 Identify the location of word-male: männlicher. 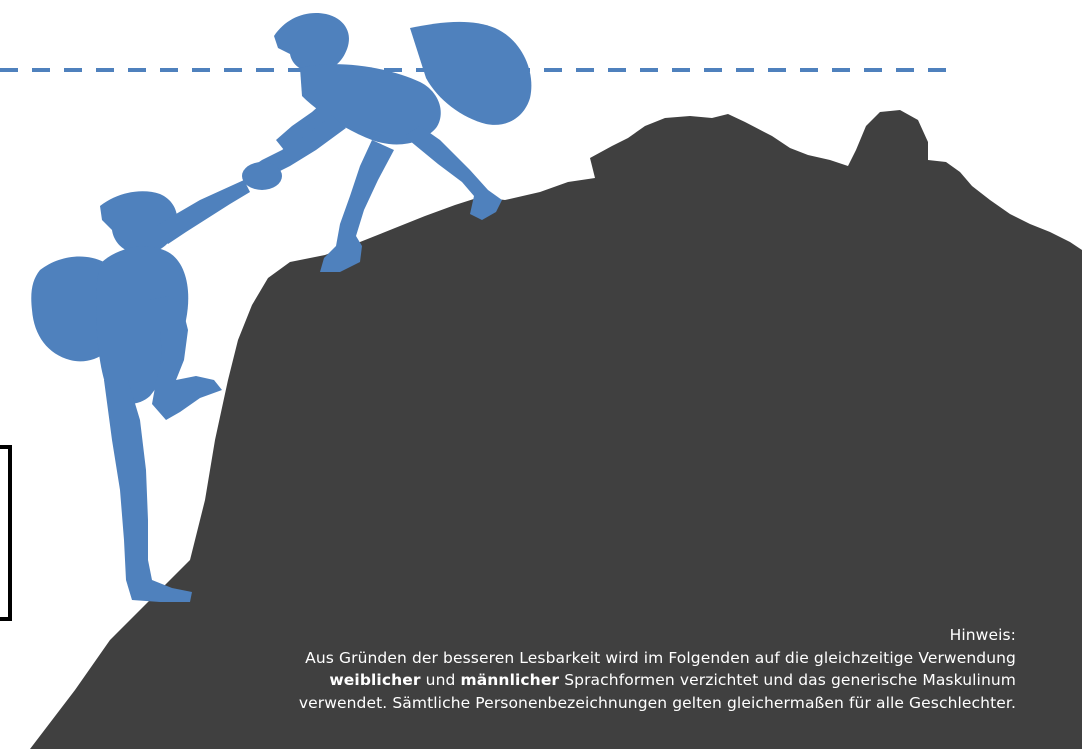
(510, 680).